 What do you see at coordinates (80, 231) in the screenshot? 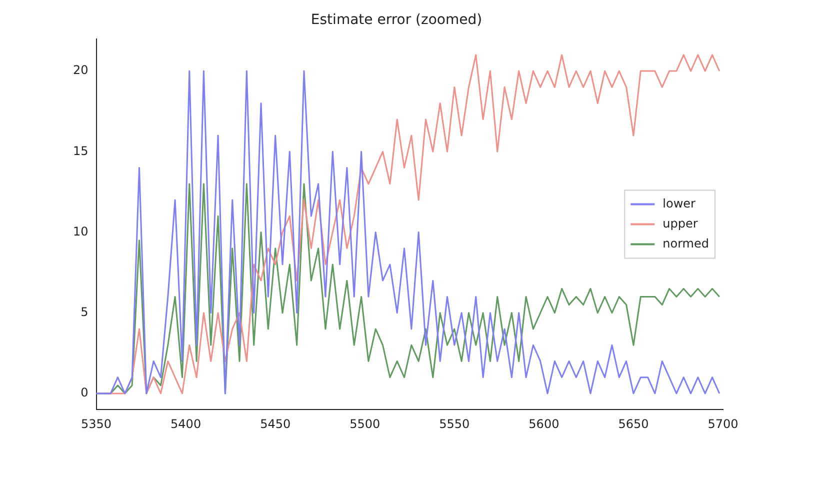
I see `y-tick-label: 10` at bounding box center [80, 231].